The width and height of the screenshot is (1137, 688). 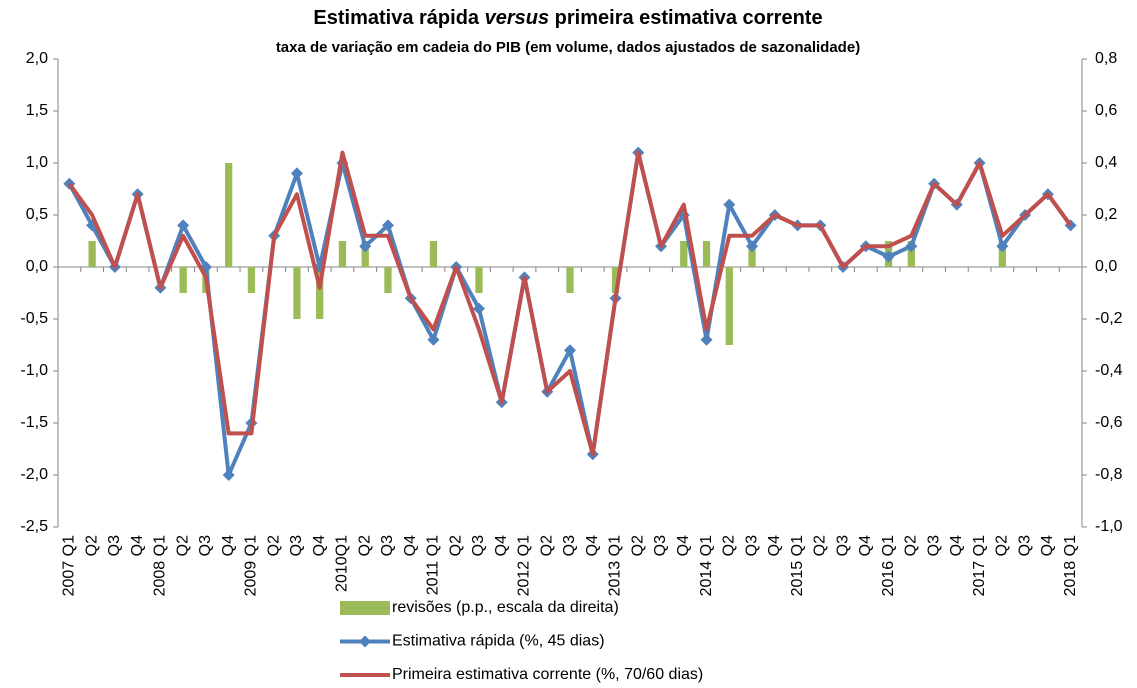 I want to click on y-tick-label: -2,5, so click(x=34, y=526).